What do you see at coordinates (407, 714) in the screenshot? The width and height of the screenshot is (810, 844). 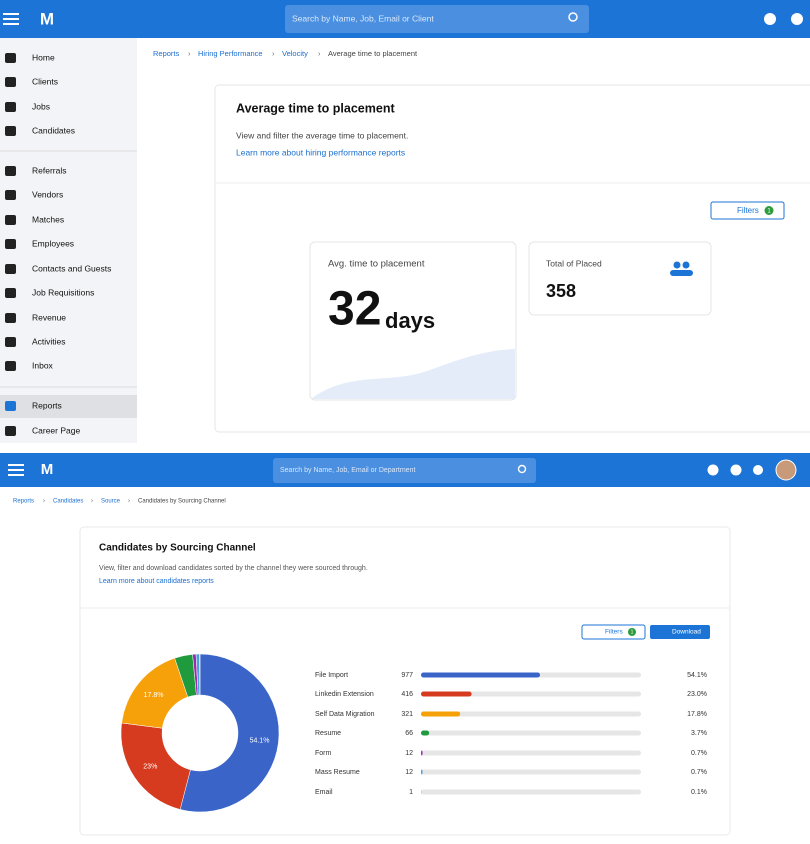 I see `source-count: 321` at bounding box center [407, 714].